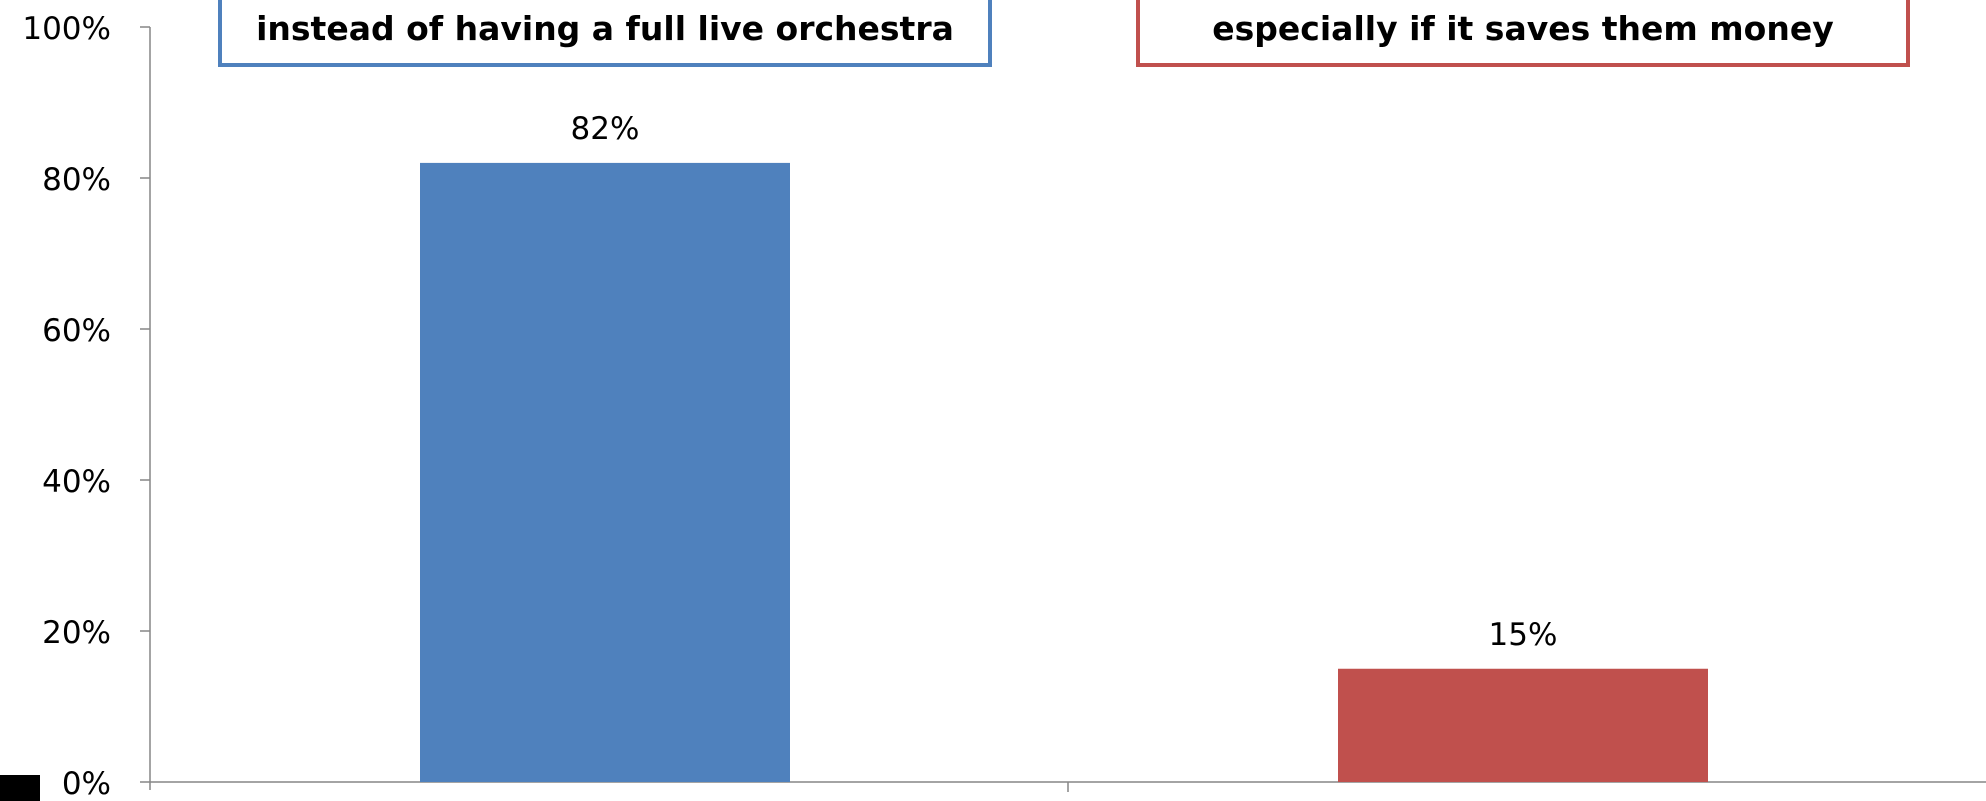  Describe the element at coordinates (605, 129) in the screenshot. I see `data-label: 82%` at that location.